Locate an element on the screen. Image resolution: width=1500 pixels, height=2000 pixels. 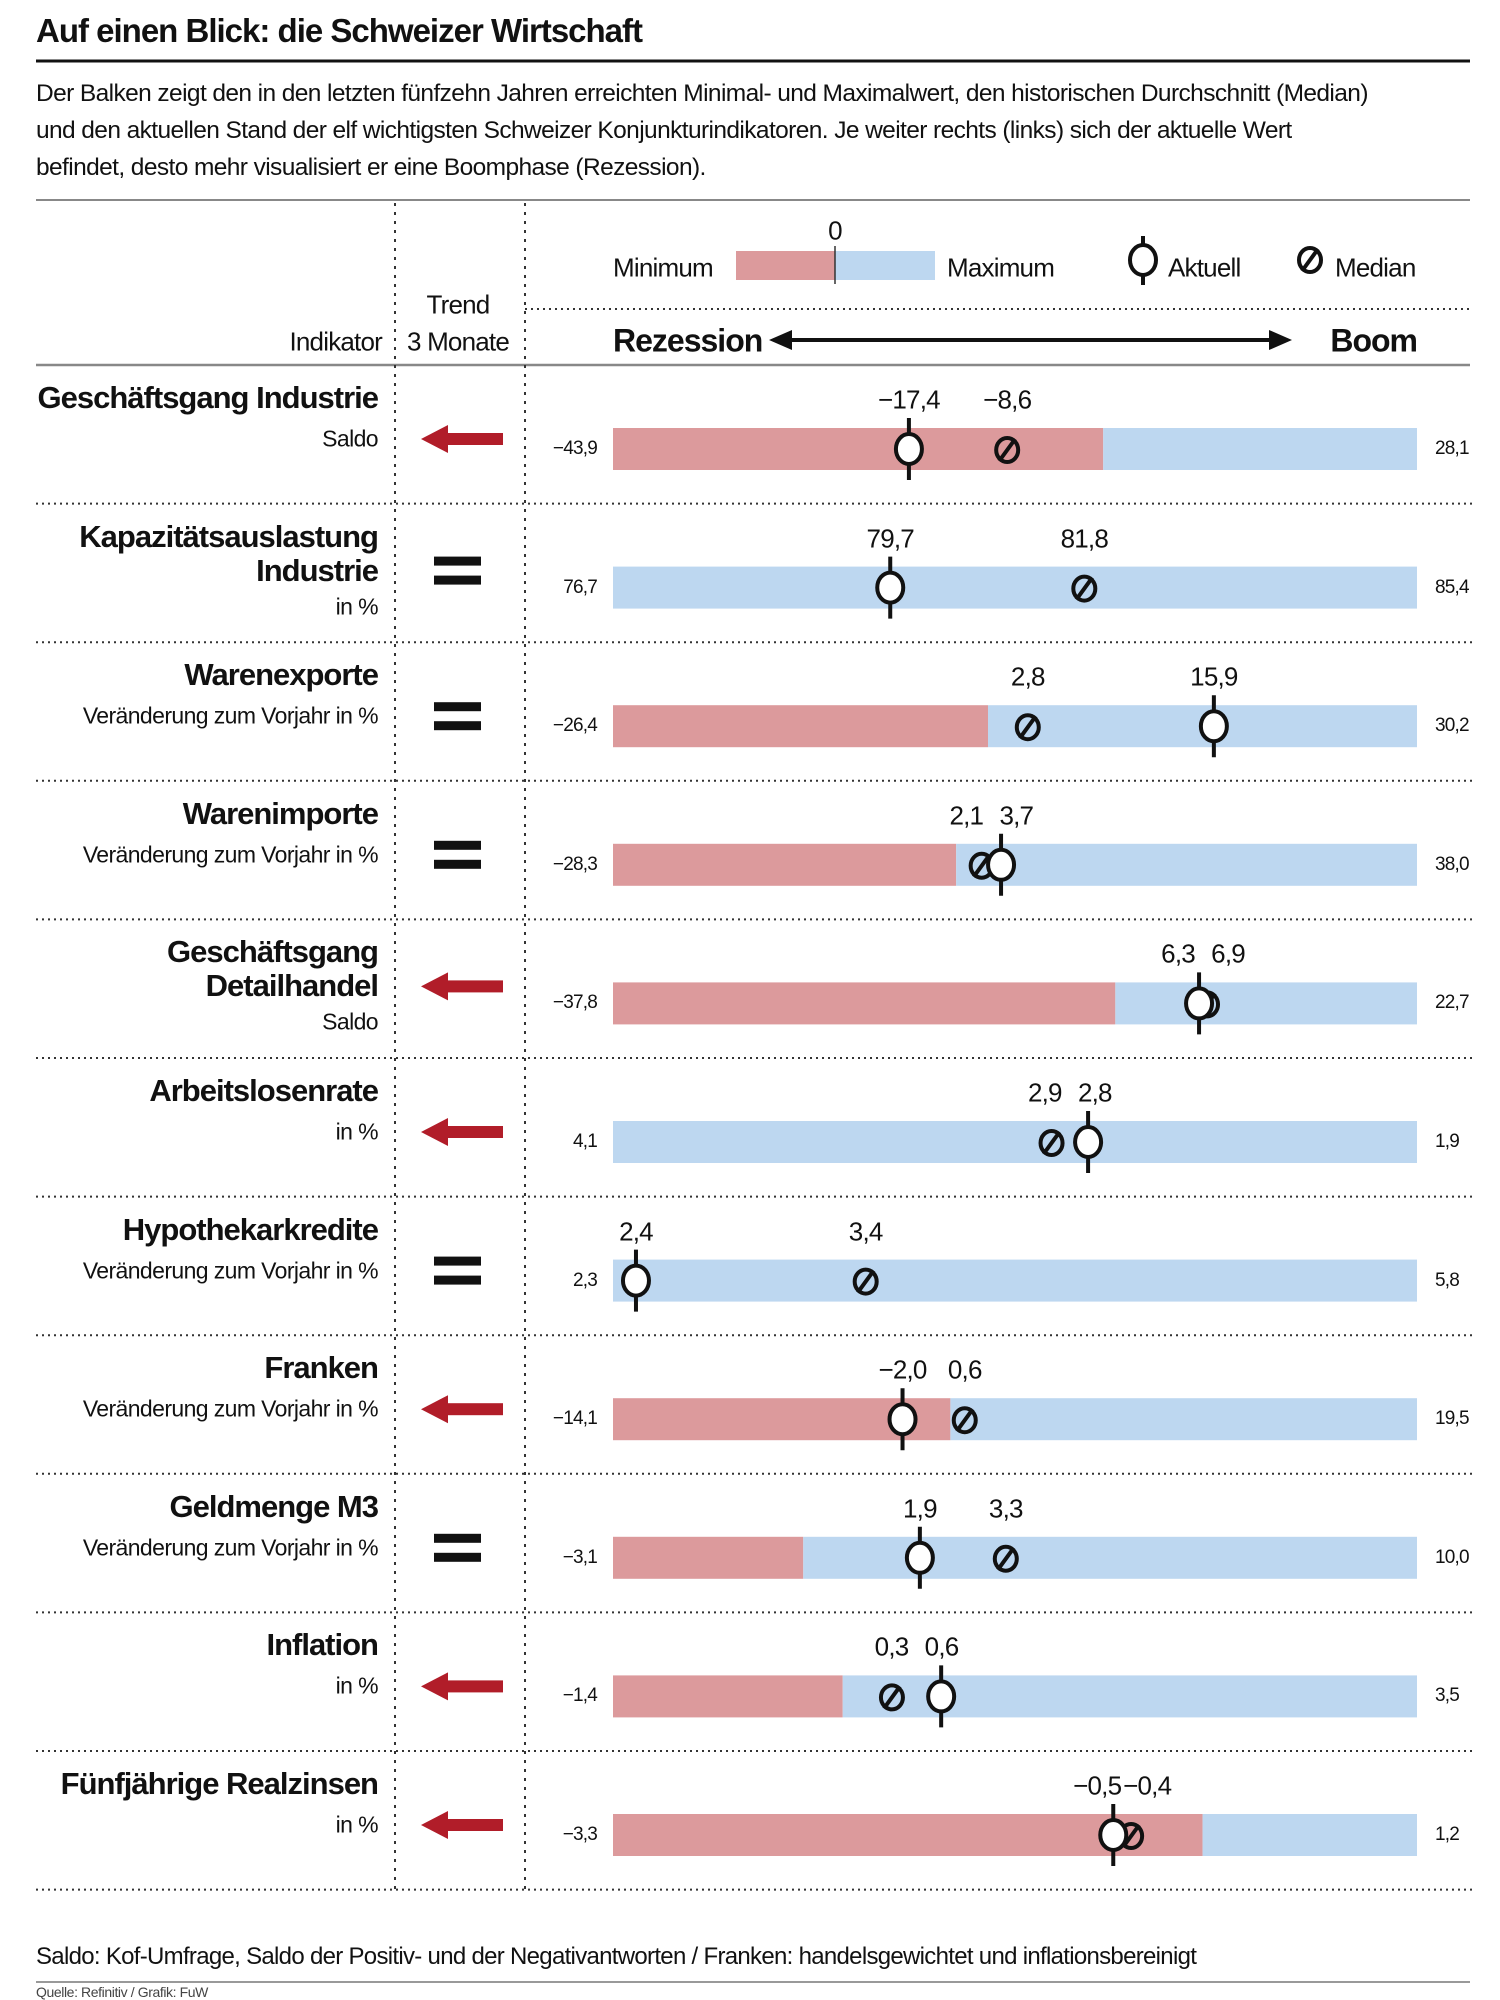
current-value-label: 1,9 is located at coordinates (920, 1508).